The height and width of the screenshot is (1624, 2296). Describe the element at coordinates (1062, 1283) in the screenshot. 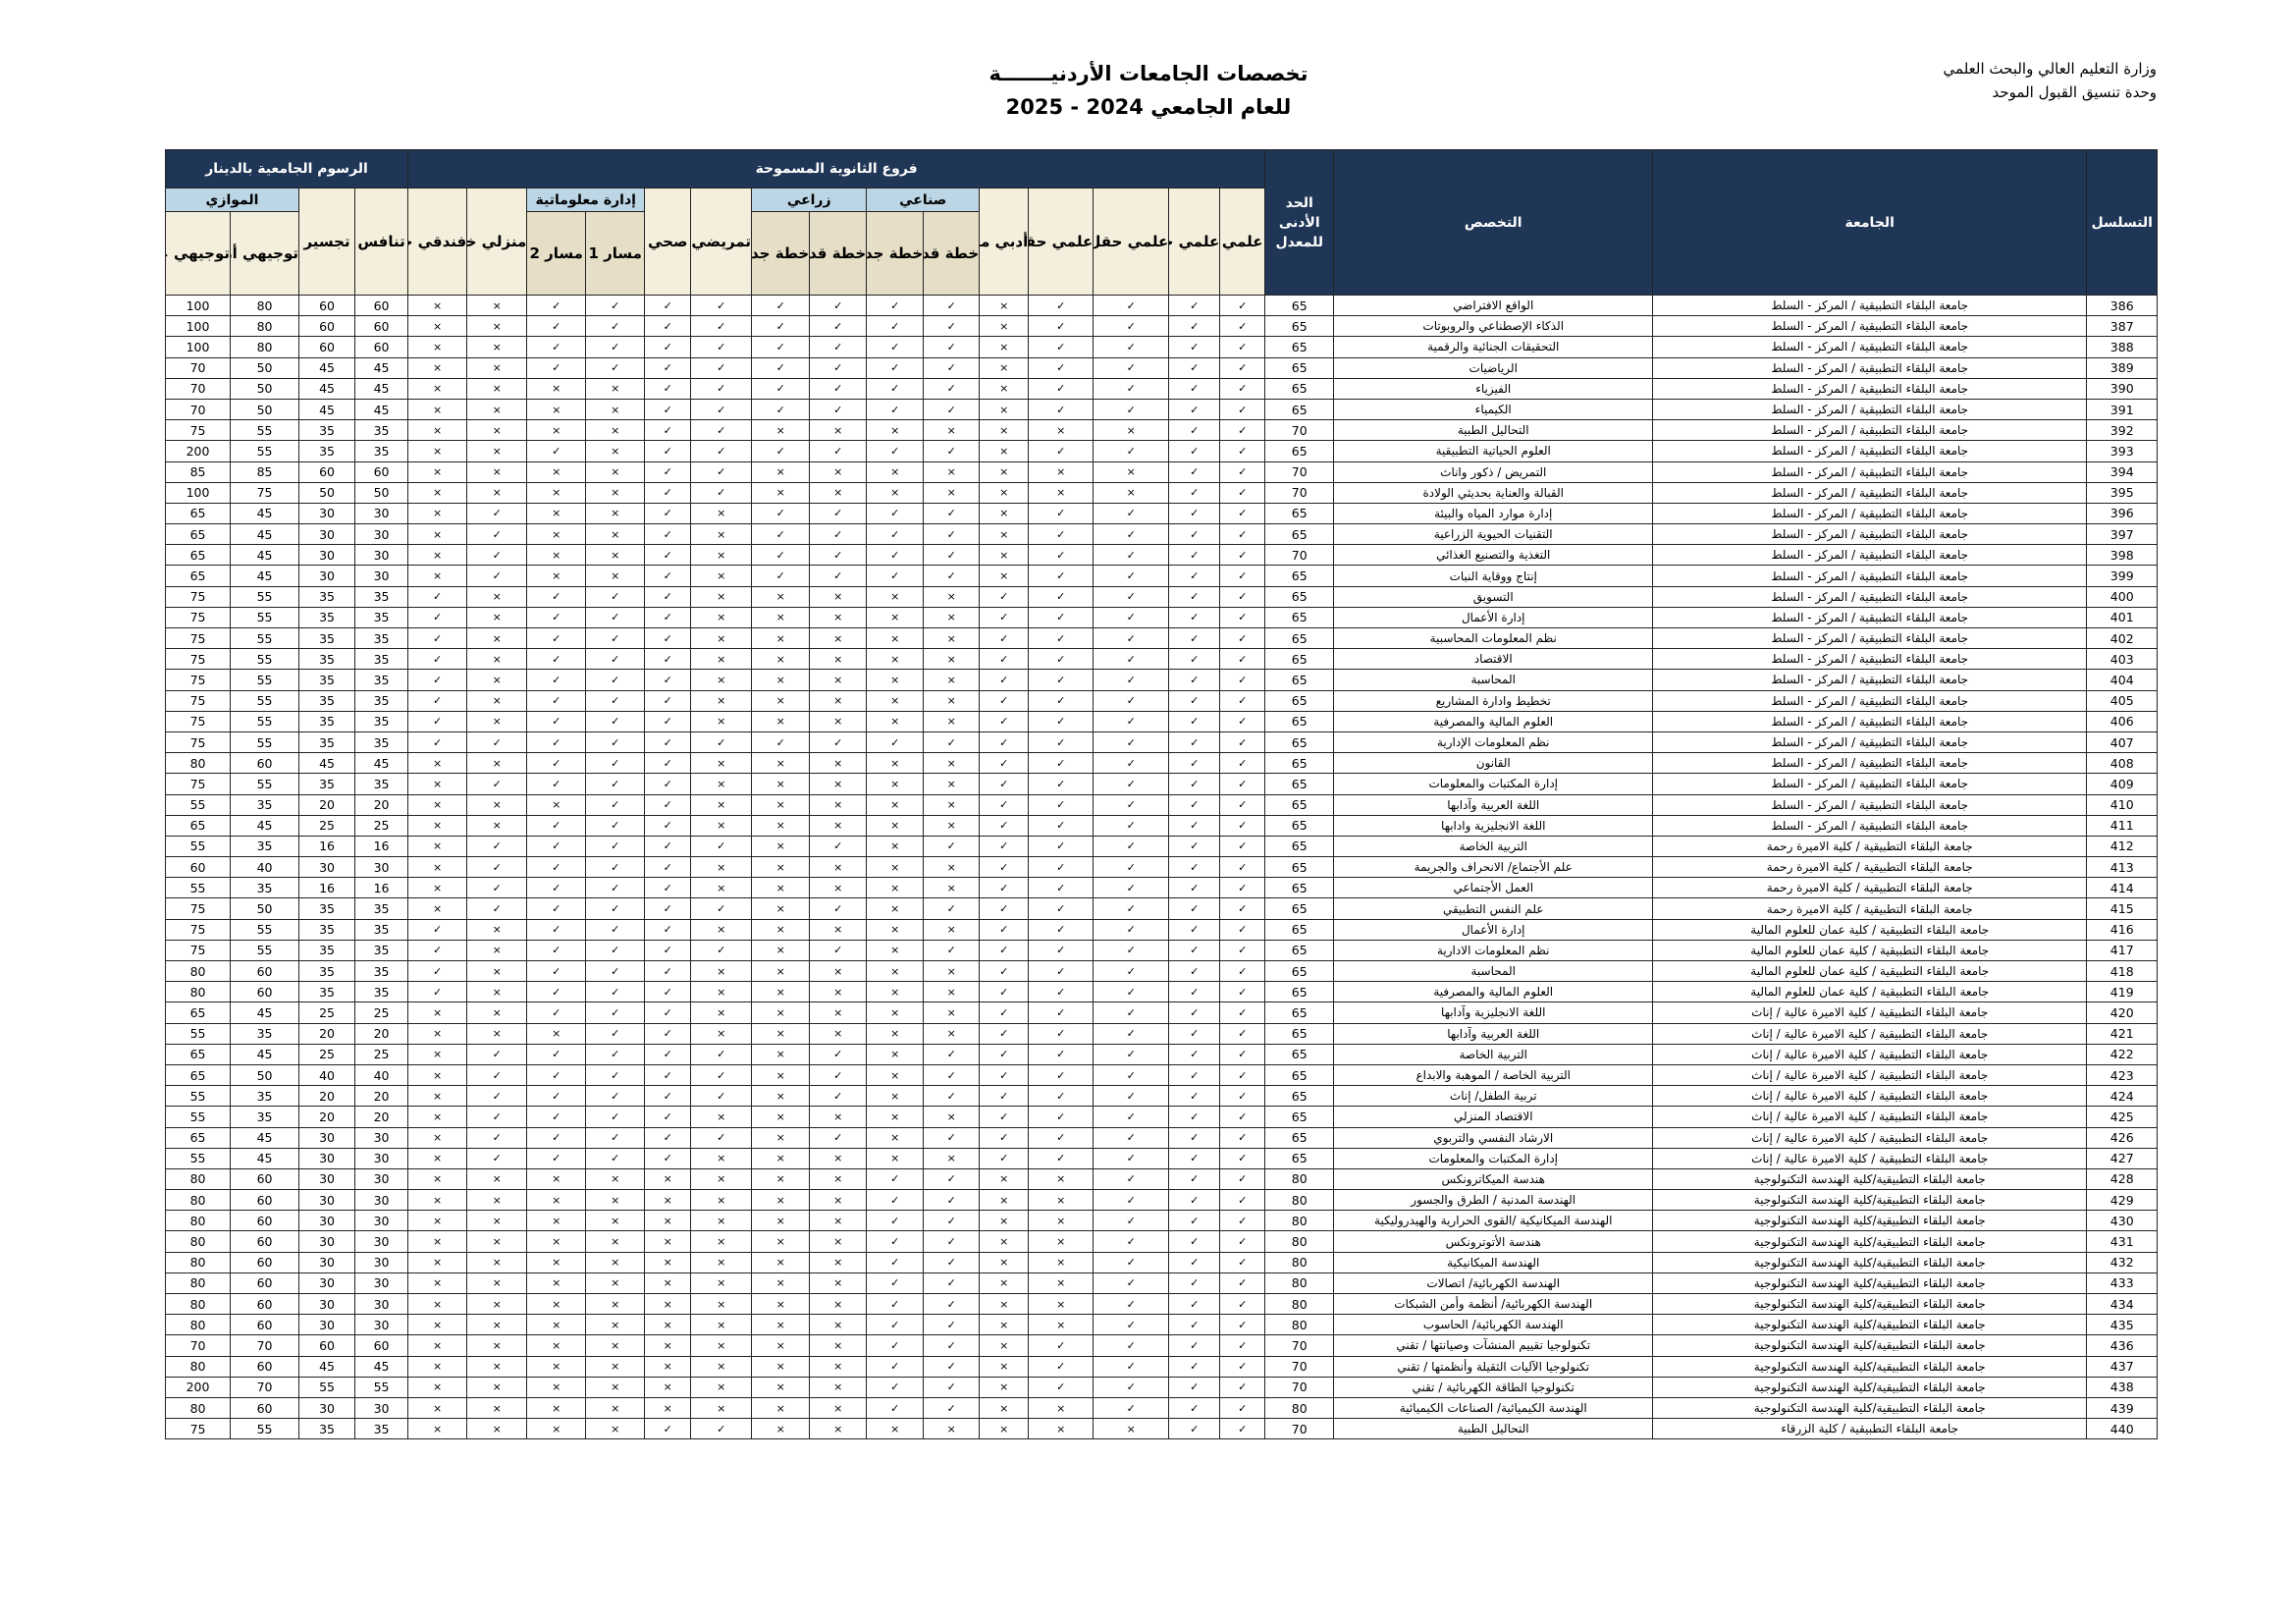

I see `branch-sci-pure-mark: ×` at that location.